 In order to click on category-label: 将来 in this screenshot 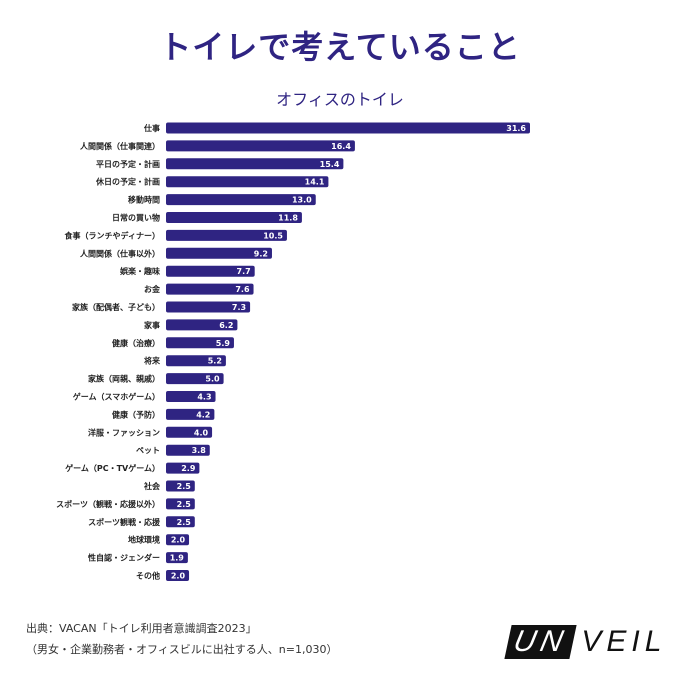, I will do `click(152, 361)`.